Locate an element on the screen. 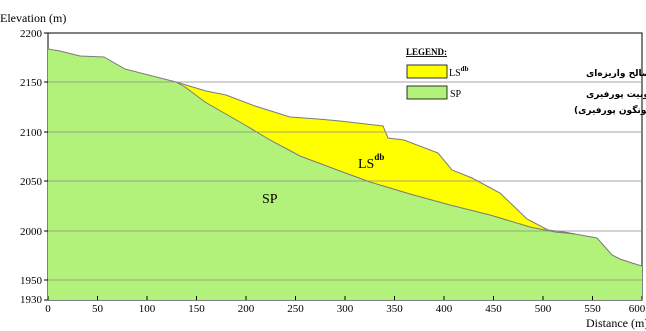 This screenshot has width=646, height=331. legend-title: LEGEND: is located at coordinates (426, 52).